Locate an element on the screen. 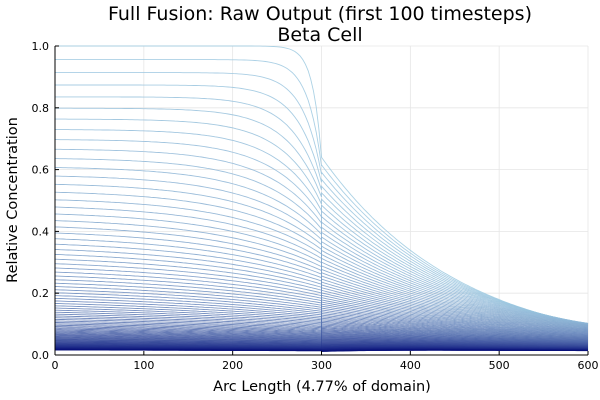 The height and width of the screenshot is (400, 600). x-tick-label: 300 is located at coordinates (321, 365).